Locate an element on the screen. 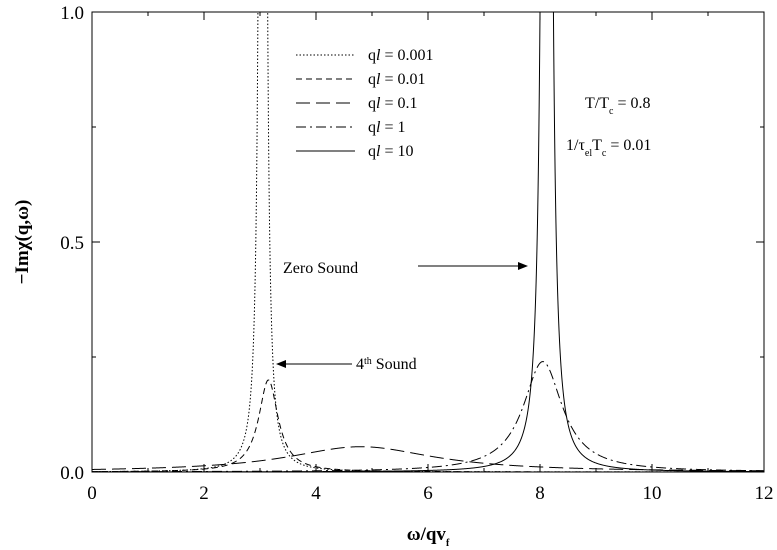  zero-sound-label: Zero Sound is located at coordinates (320, 268).